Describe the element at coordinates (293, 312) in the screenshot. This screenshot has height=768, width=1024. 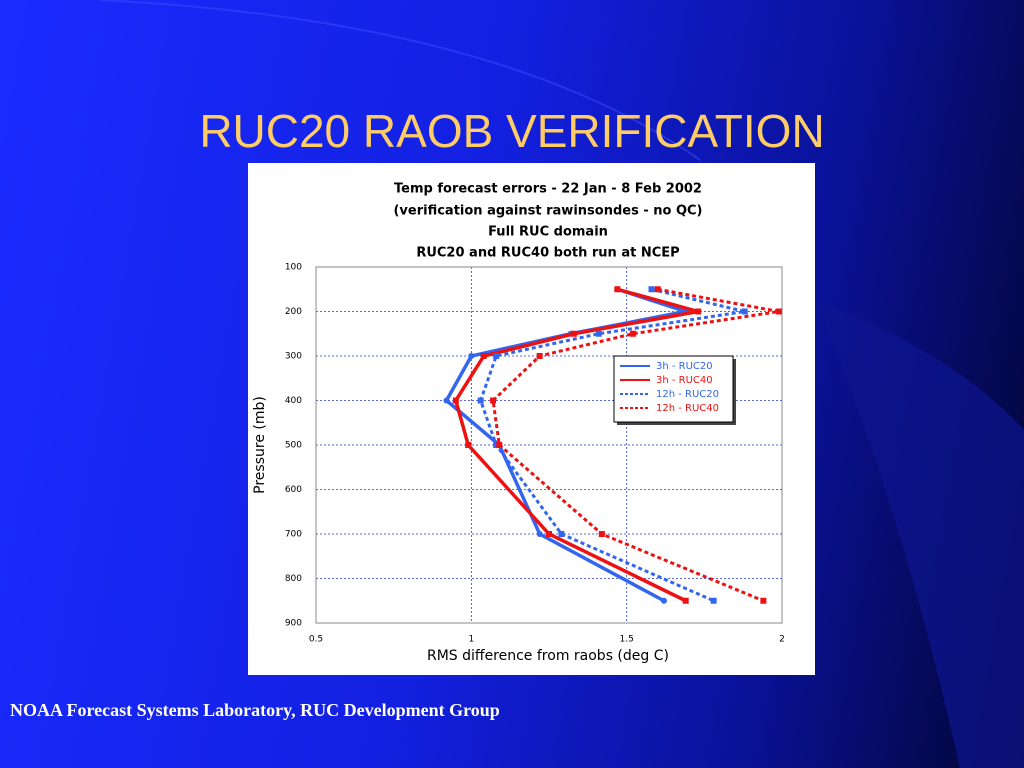
I see `y-tick-label: 200` at that location.